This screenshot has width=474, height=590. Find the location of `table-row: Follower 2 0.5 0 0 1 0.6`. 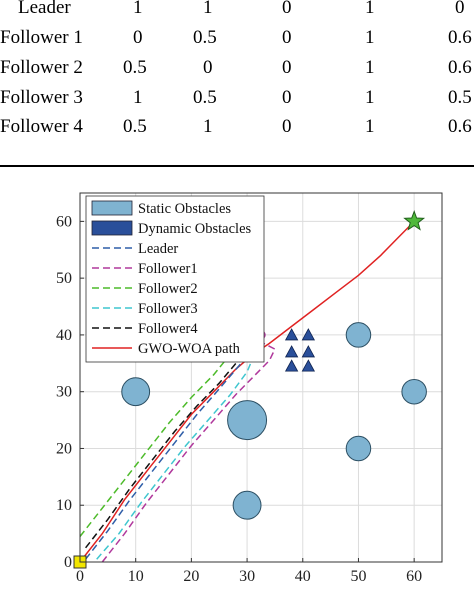

table-row: Follower 2 0.5 0 0 1 0.6 is located at coordinates (237, 72).